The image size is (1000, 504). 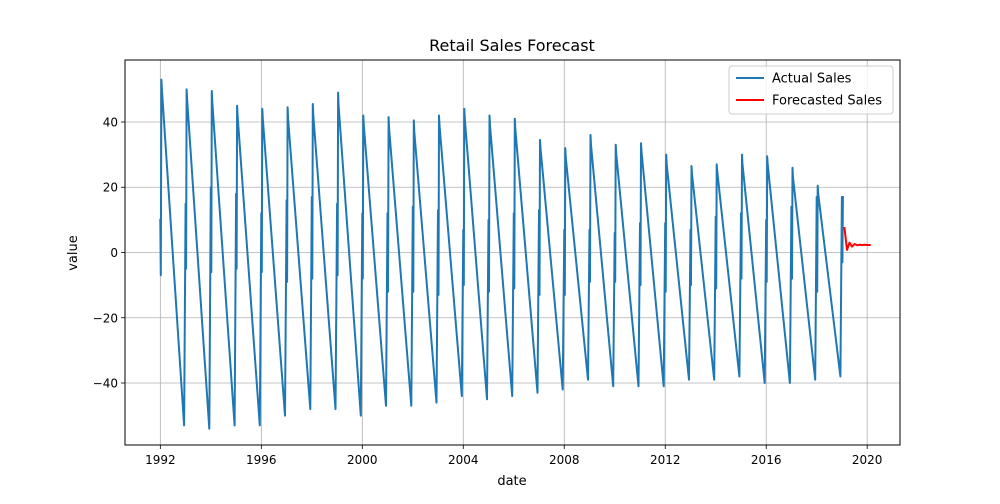 I want to click on y-tick-label: 0, so click(x=114, y=253).